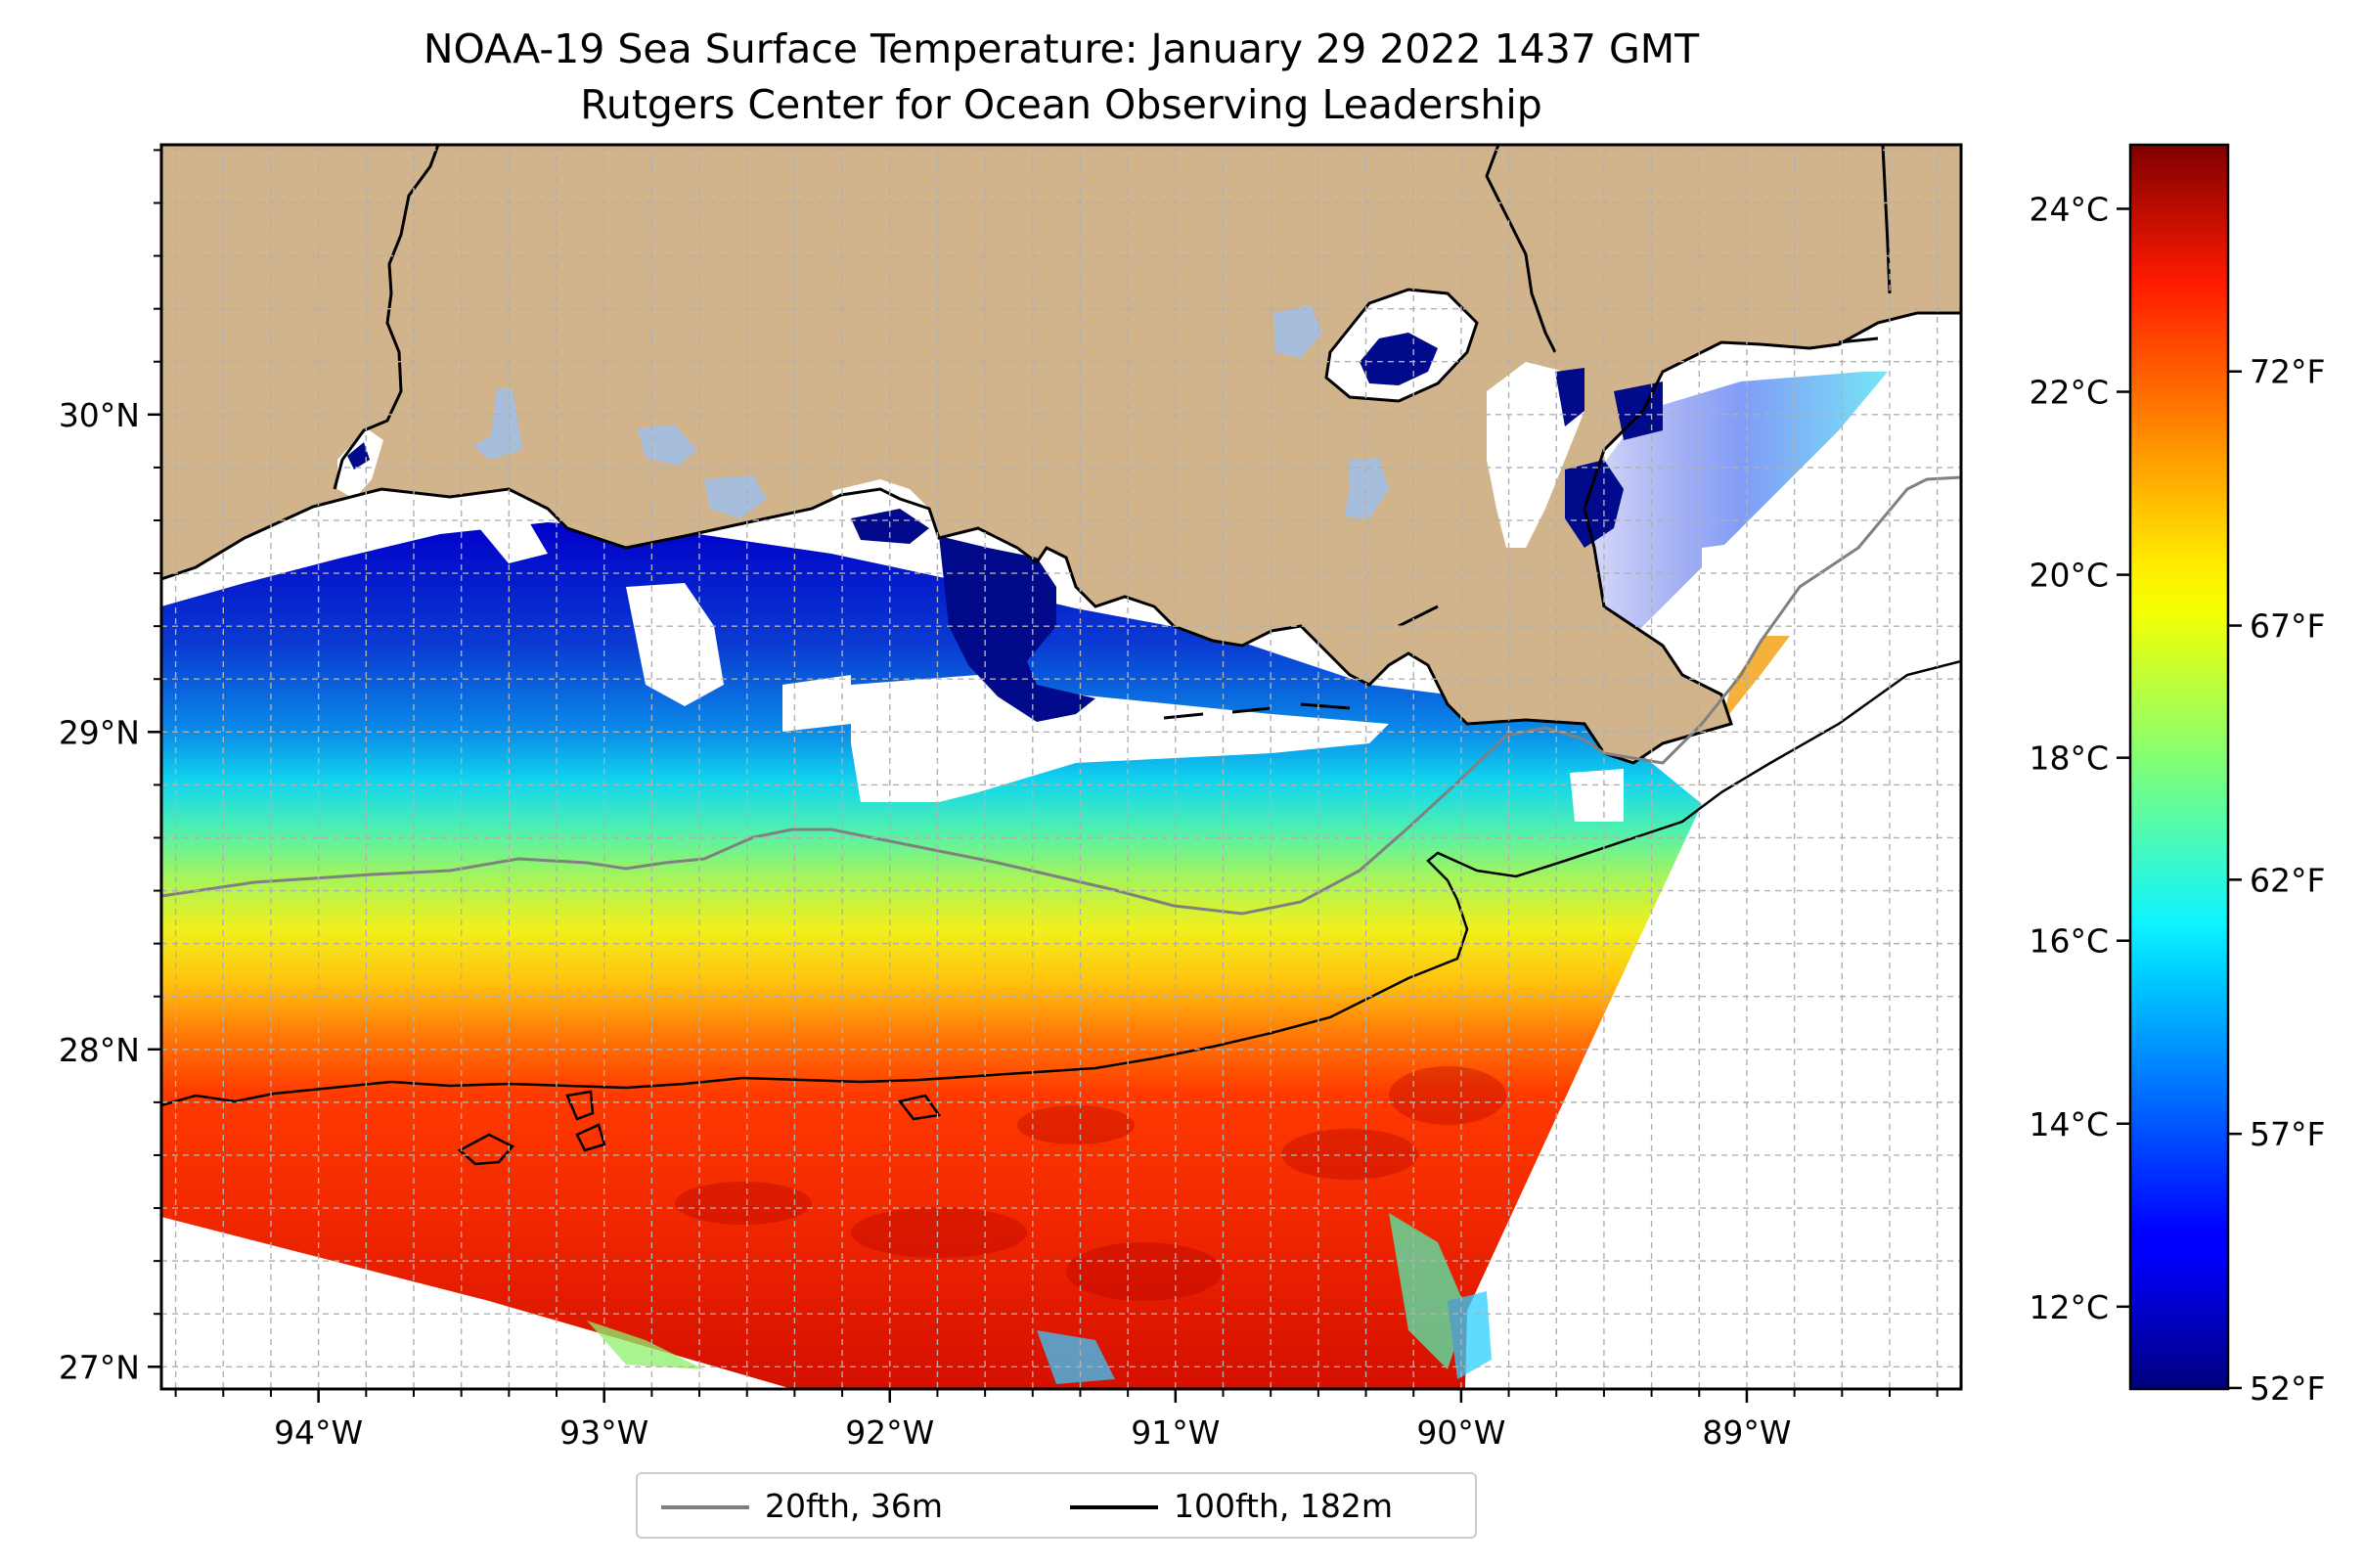  Describe the element at coordinates (1114, 1507) in the screenshot. I see `legend-swatch-100fth` at that location.